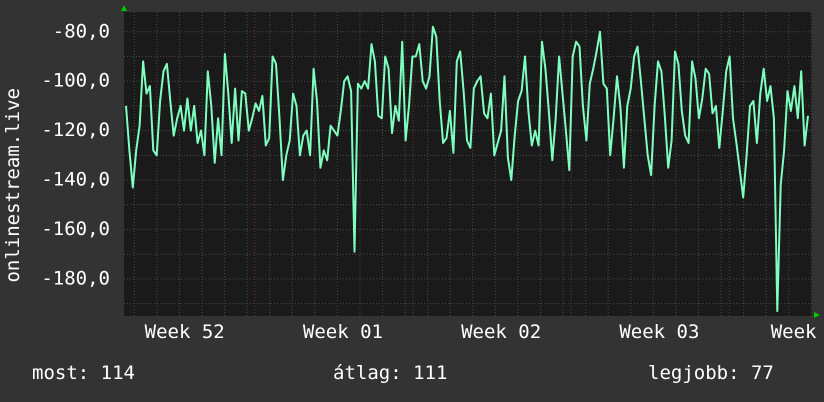  What do you see at coordinates (75, 130) in the screenshot?
I see `y-tick-label: -120,0` at bounding box center [75, 130].